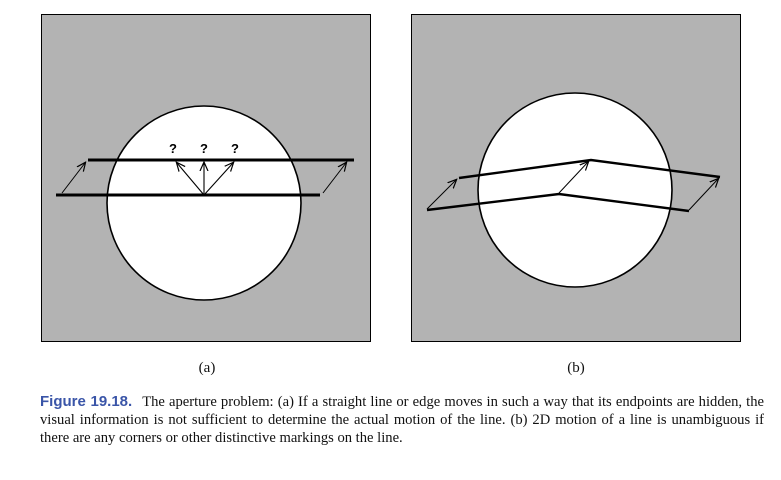  I want to click on motion-arrow-right-end, so click(703, 195).